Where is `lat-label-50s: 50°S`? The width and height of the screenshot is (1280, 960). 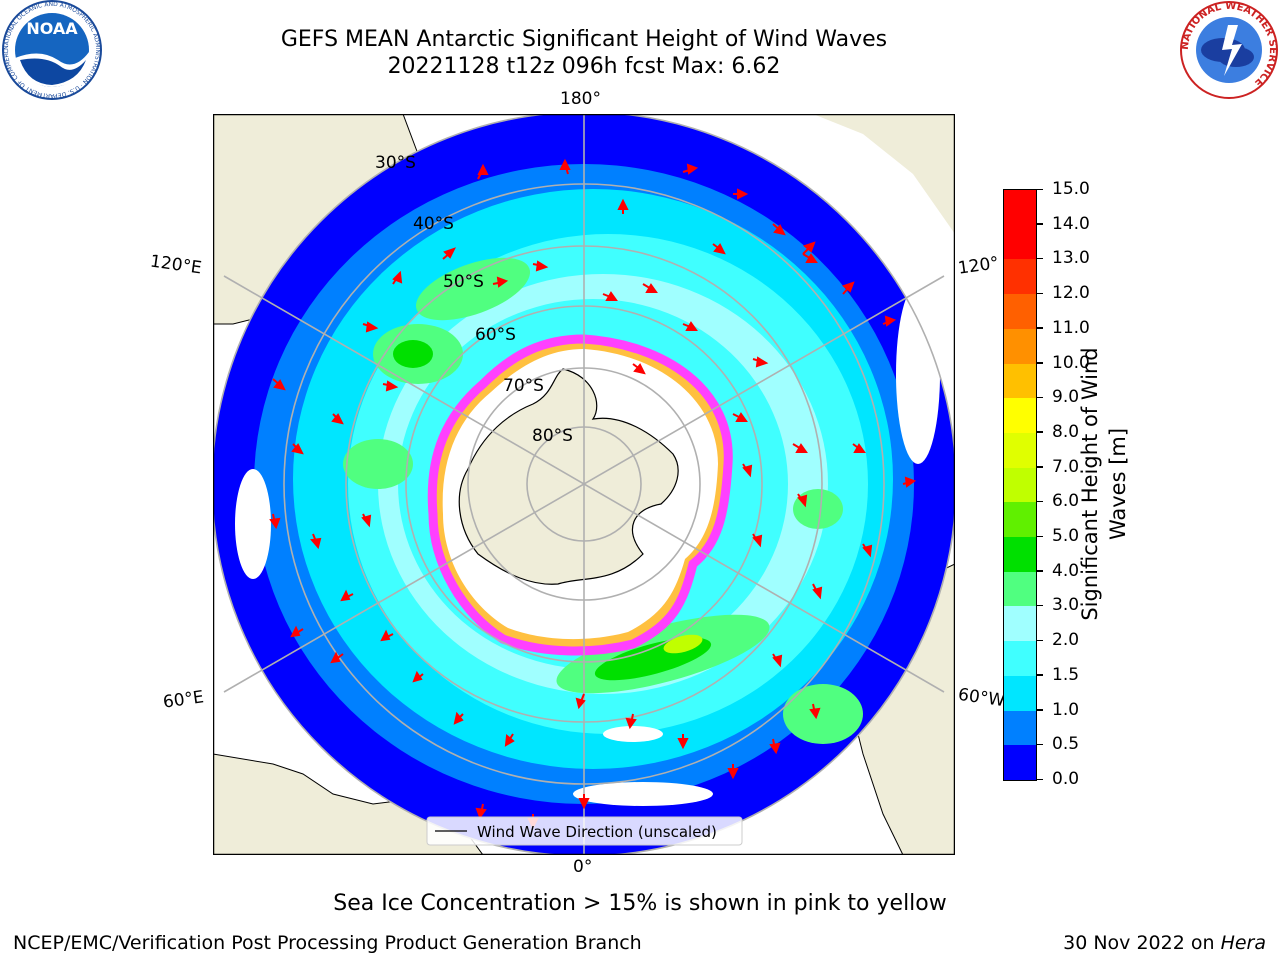
lat-label-50s: 50°S is located at coordinates (463, 282).